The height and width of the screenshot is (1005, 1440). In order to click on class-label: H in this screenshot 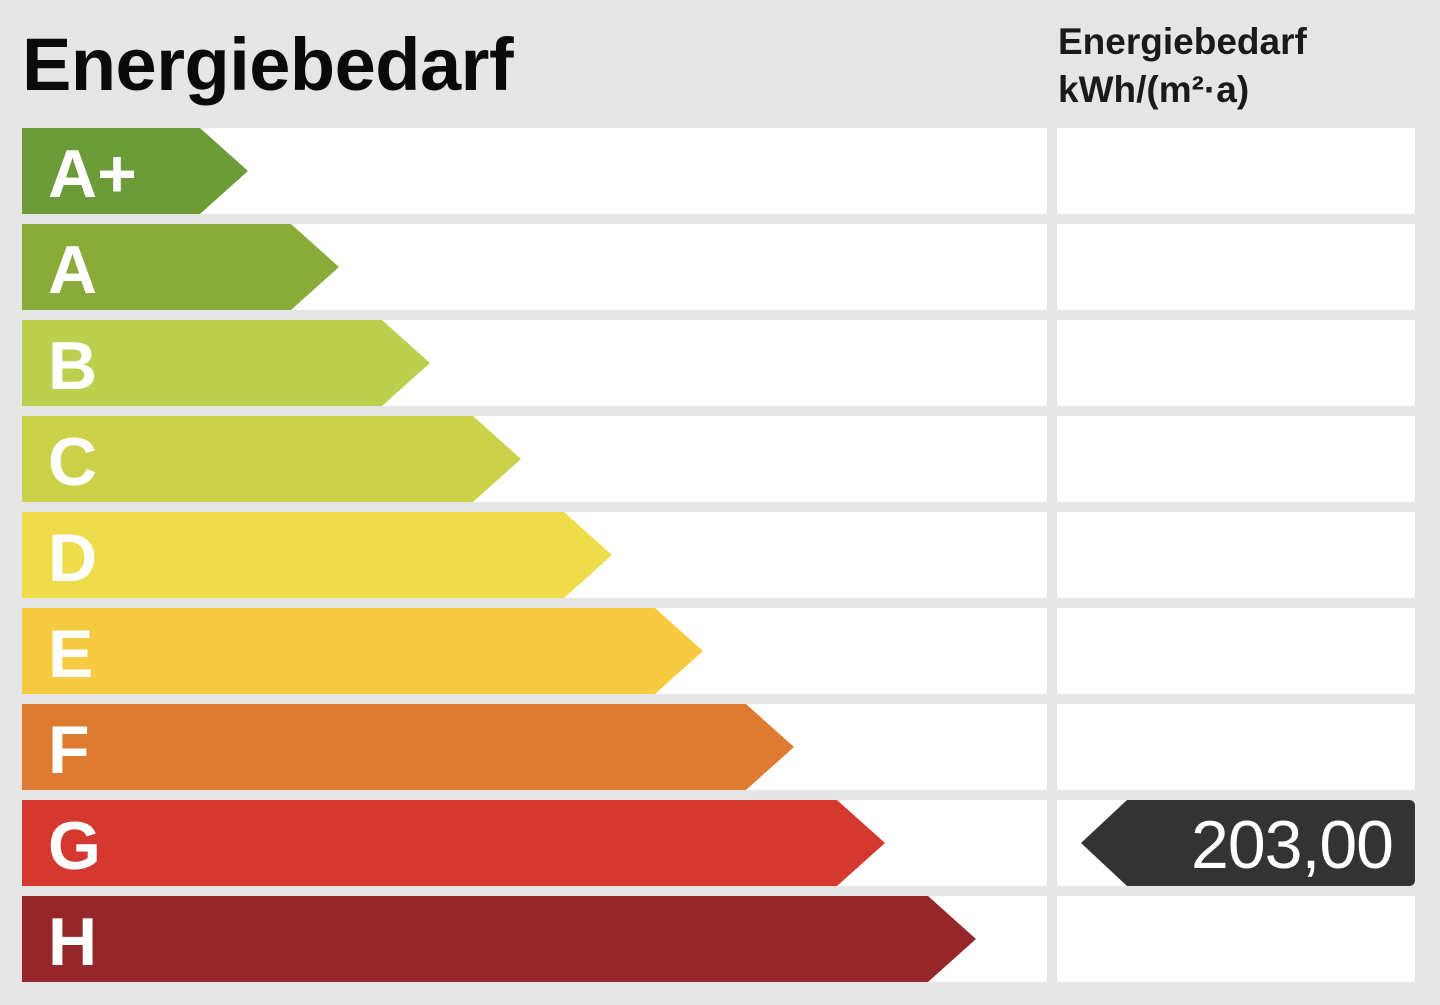, I will do `click(73, 942)`.